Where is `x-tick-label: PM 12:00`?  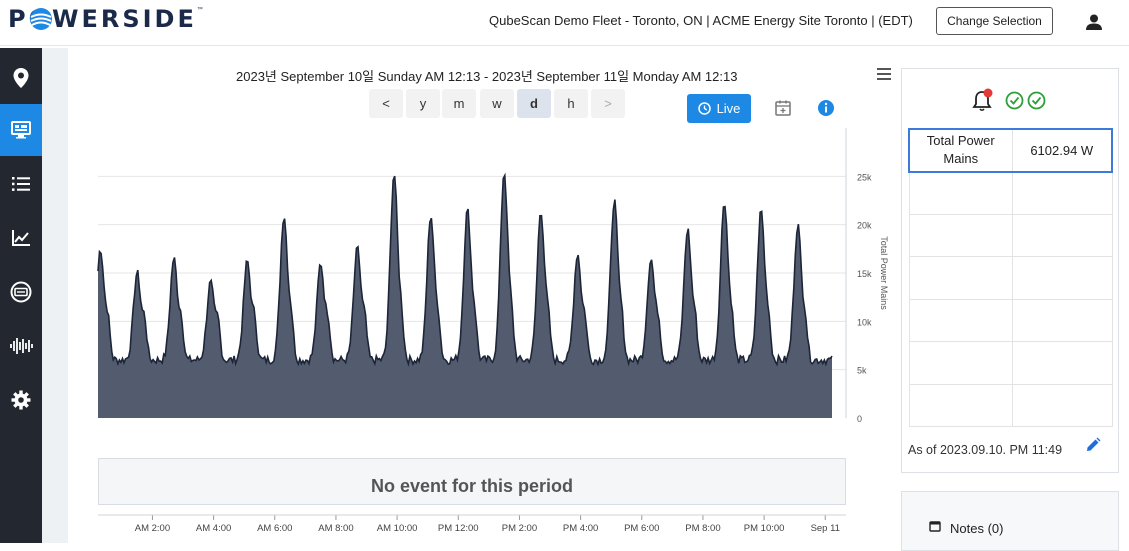
x-tick-label: PM 12:00 is located at coordinates (458, 528).